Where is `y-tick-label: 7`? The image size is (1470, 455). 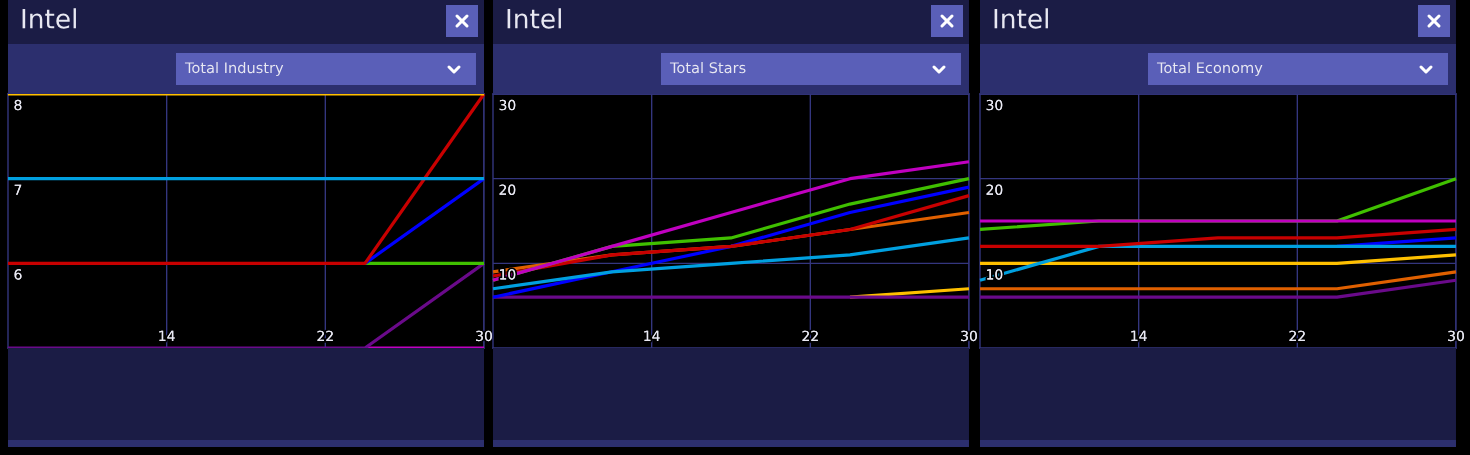 y-tick-label: 7 is located at coordinates (18, 189).